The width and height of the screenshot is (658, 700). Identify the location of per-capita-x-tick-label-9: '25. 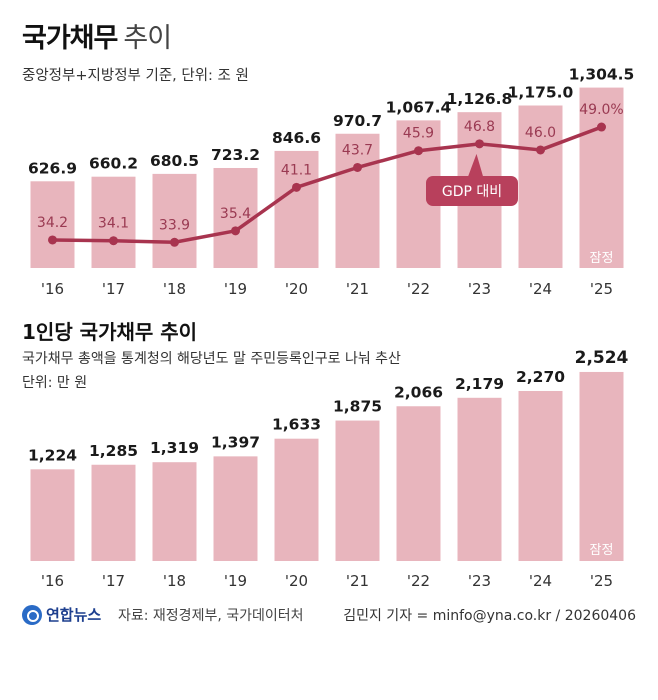
(601, 581).